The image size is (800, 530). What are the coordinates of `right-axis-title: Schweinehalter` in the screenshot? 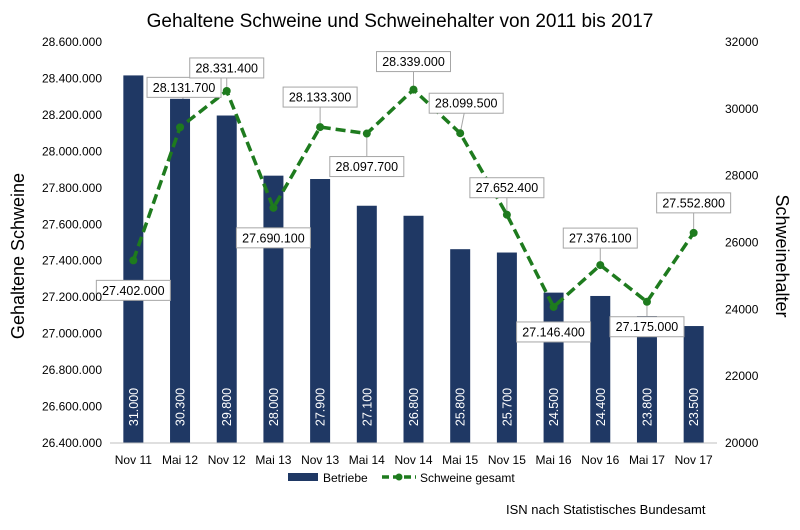 It's located at (782, 255).